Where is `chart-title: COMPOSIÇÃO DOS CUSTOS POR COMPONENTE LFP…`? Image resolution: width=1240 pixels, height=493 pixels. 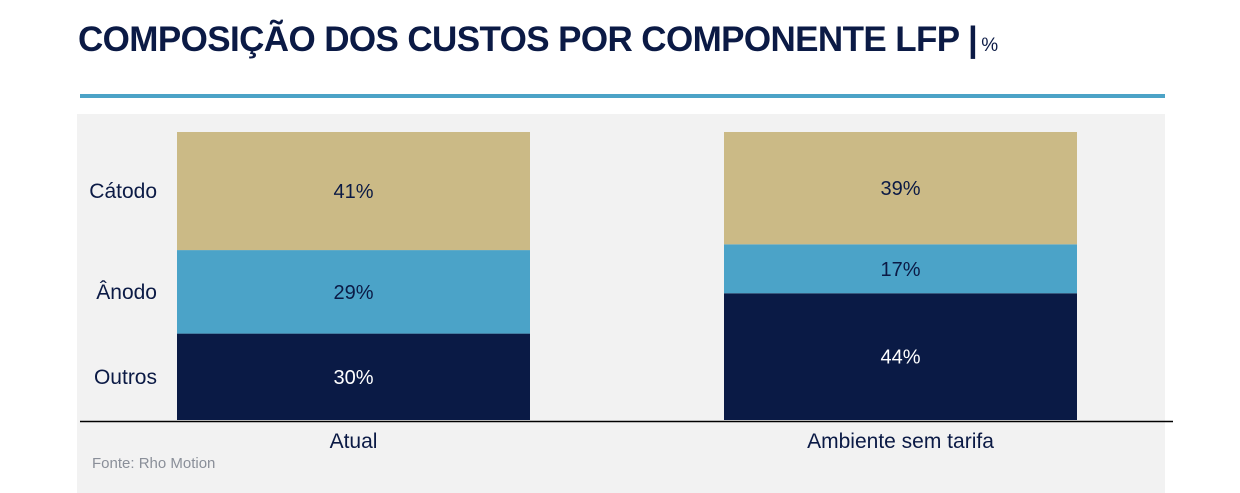
chart-title: COMPOSIÇÃO DOS CUSTOS POR COMPONENTE LFP… is located at coordinates (538, 40).